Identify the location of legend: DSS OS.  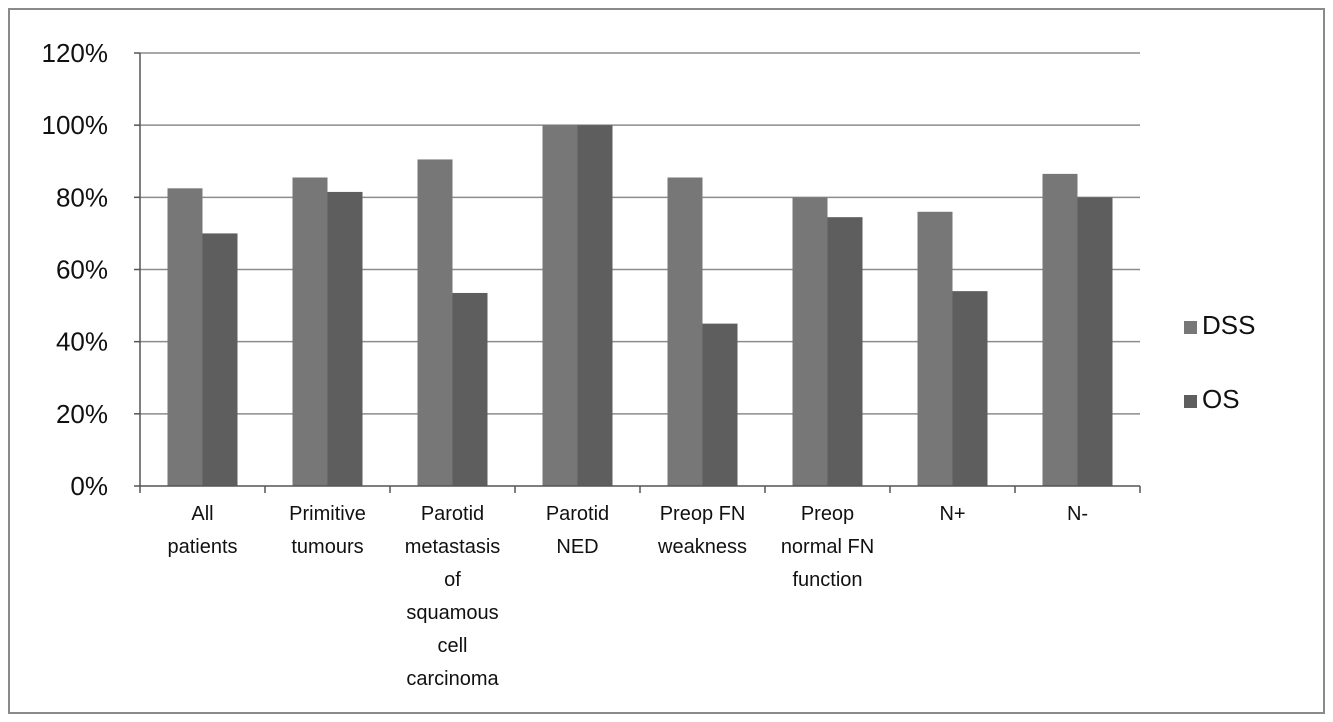
(1219, 362).